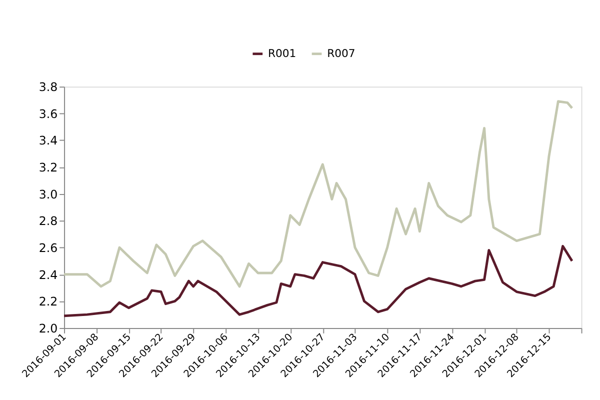  I want to click on y-tick-label: 3.2, so click(48, 167).